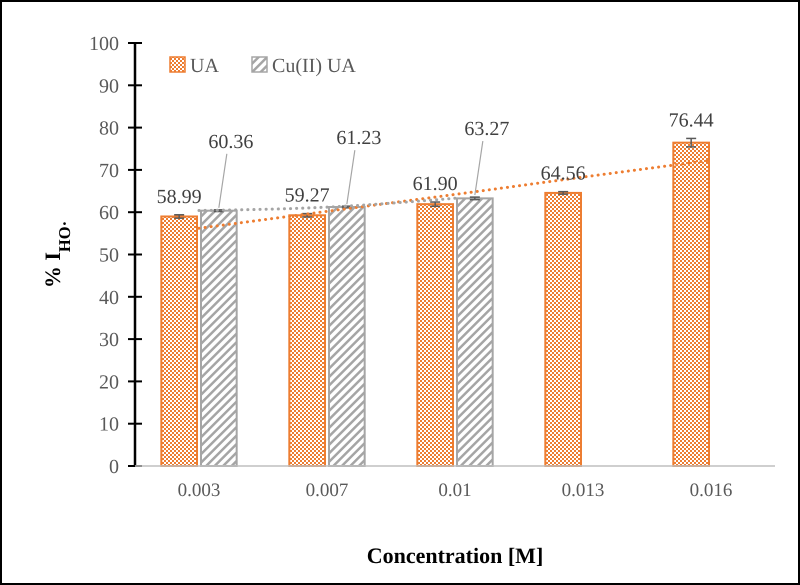 This screenshot has width=800, height=585. I want to click on x-tick-label: 0.003, so click(199, 490).